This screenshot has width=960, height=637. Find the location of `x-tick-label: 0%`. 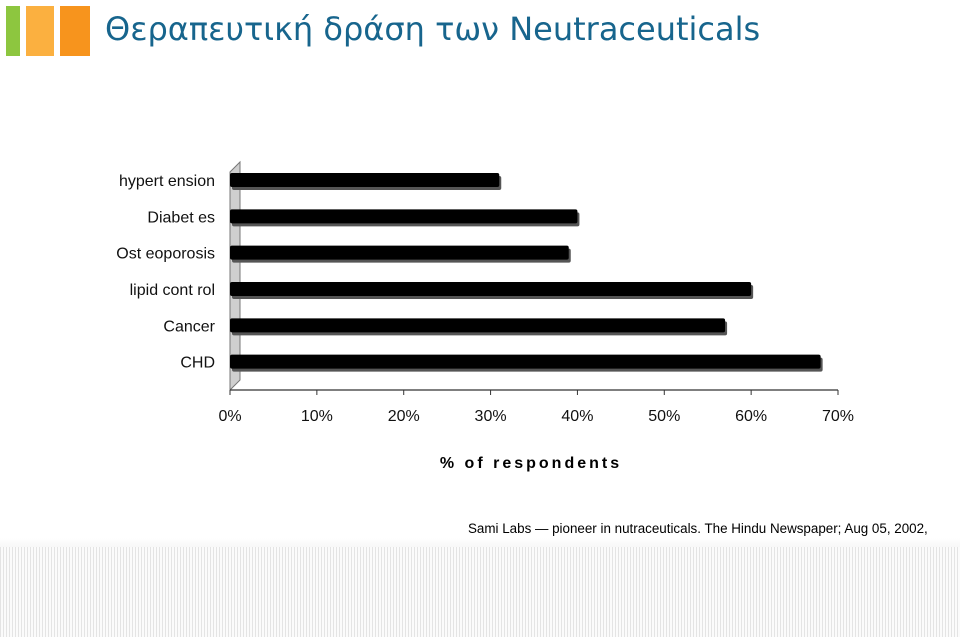

x-tick-label: 0% is located at coordinates (229, 416).